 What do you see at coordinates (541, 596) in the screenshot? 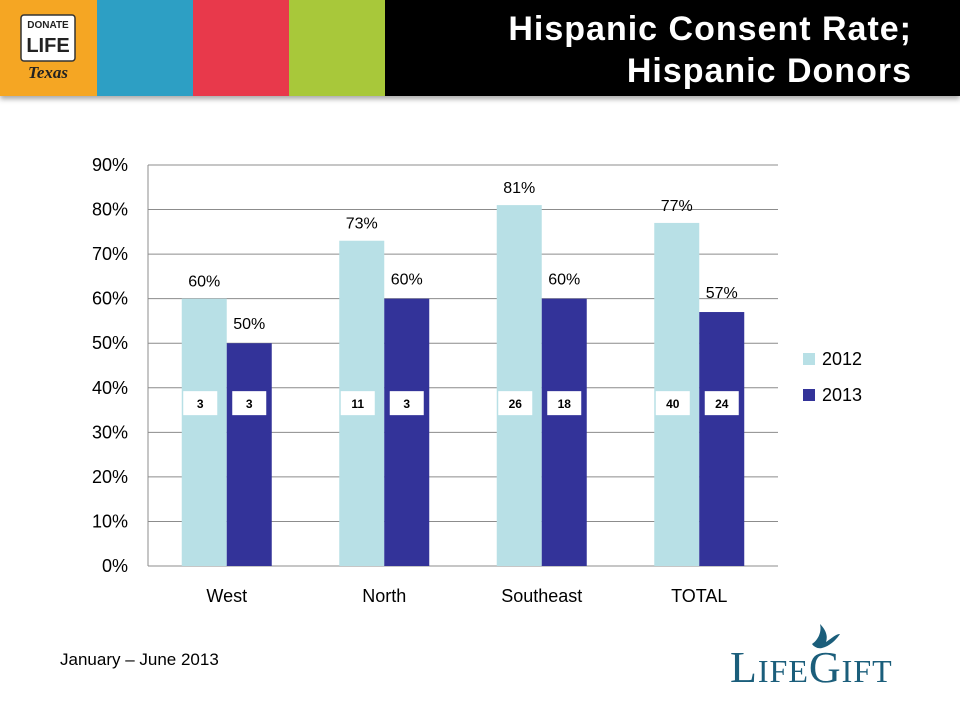
I see `x-tick-label: Southeast` at bounding box center [541, 596].